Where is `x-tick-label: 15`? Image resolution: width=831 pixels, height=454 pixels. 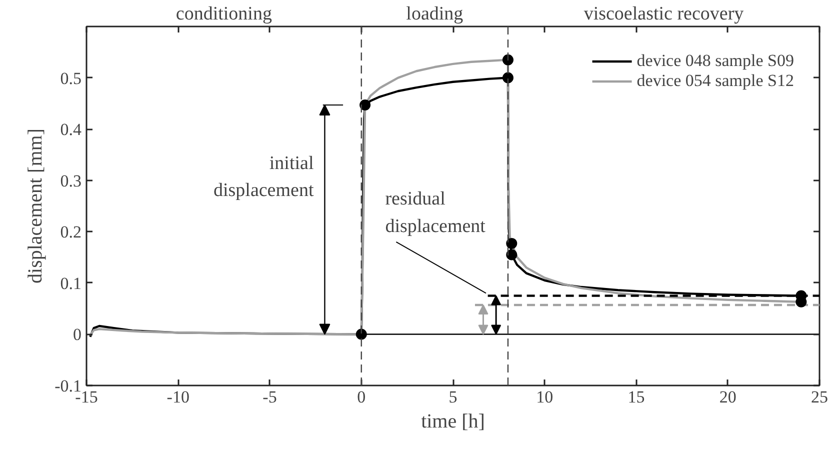
x-tick-label: 15 is located at coordinates (636, 397).